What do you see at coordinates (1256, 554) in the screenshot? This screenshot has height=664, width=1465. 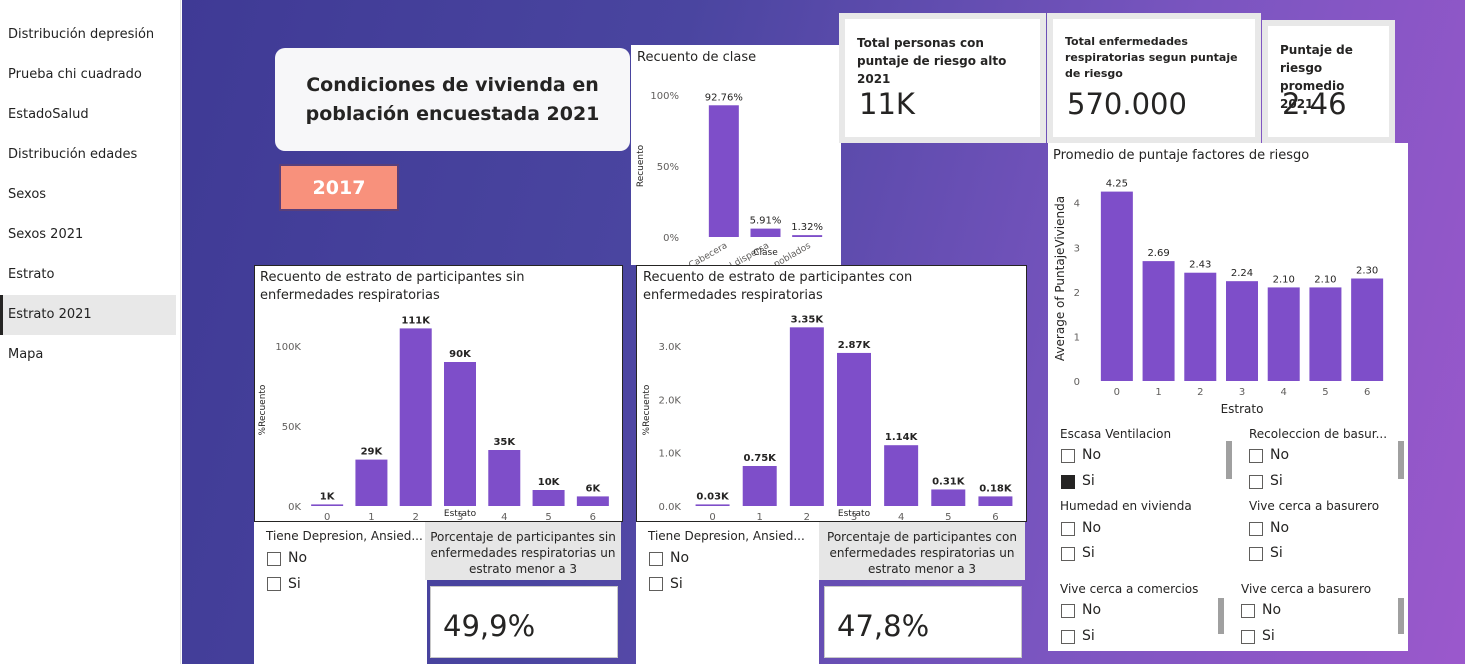 I see `basurero-si-checkbox` at bounding box center [1256, 554].